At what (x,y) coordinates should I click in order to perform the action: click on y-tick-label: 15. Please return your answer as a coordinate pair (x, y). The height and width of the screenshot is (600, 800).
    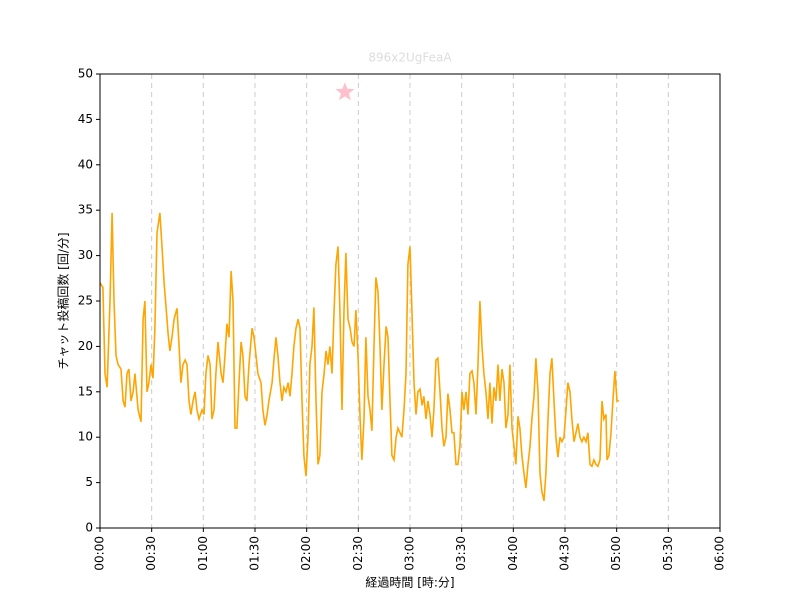
    Looking at the image, I should click on (85, 391).